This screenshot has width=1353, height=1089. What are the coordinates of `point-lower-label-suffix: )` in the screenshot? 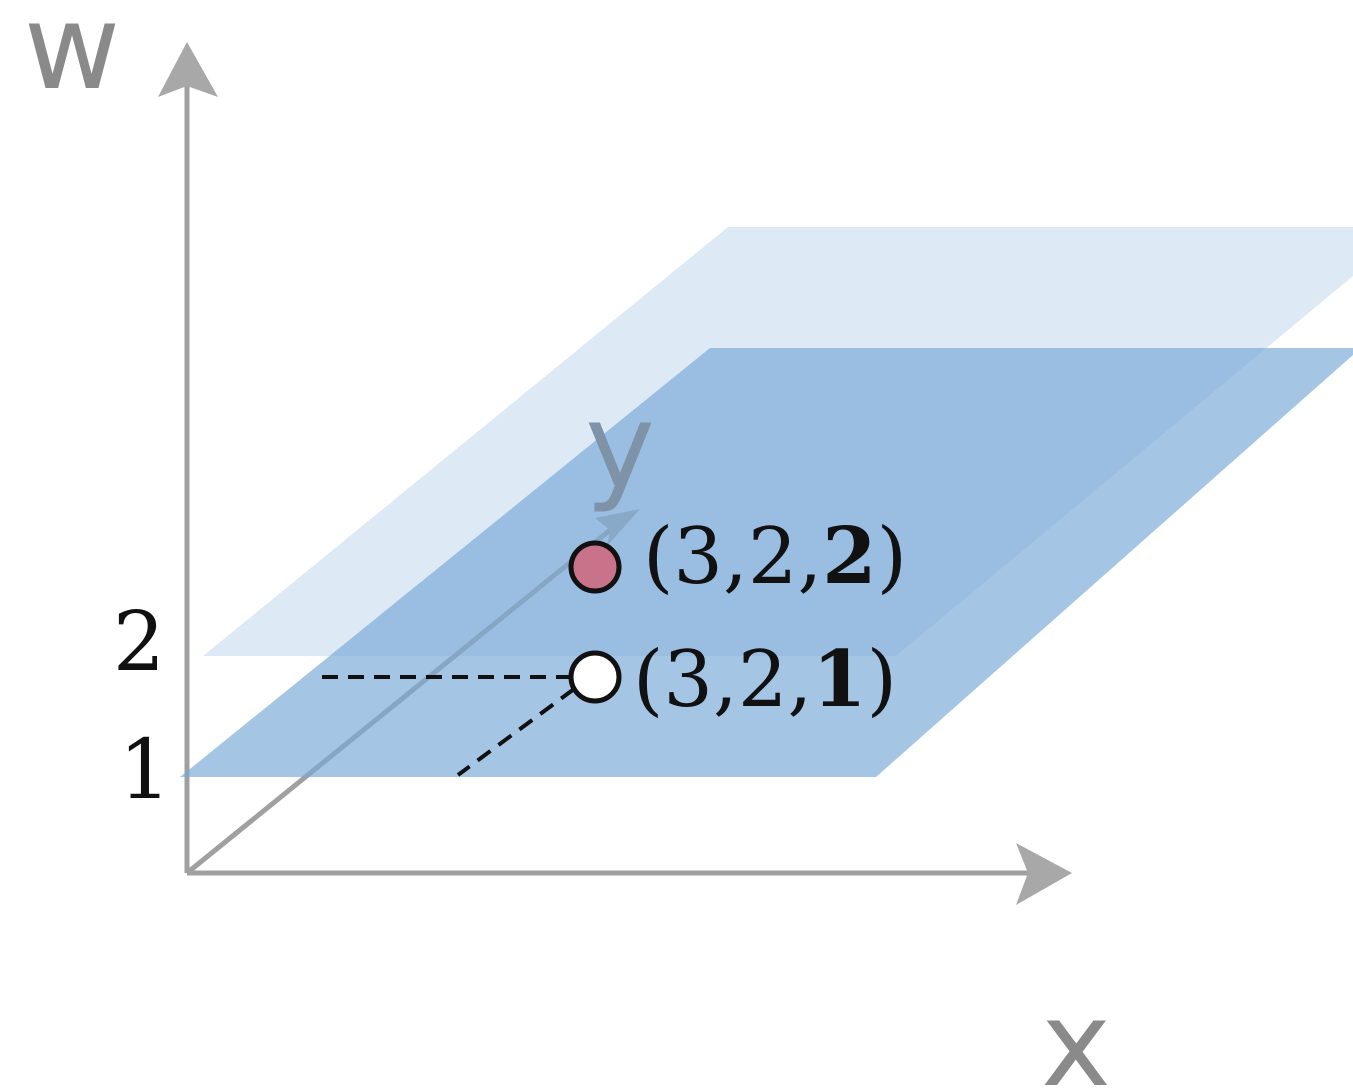 It's located at (882, 680).